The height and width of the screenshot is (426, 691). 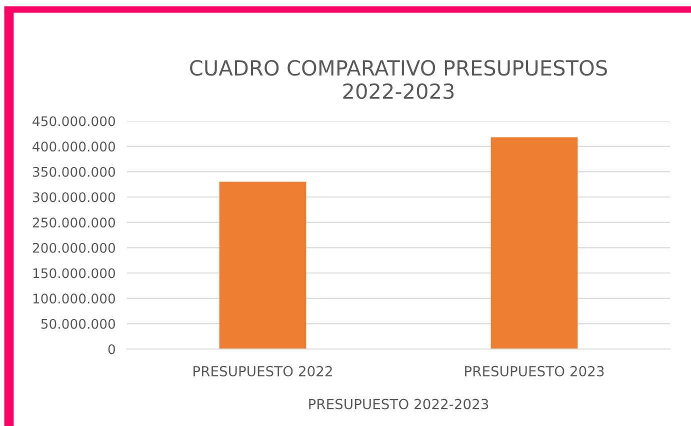 I want to click on y-tick-label: 100.000.000, so click(x=74, y=299).